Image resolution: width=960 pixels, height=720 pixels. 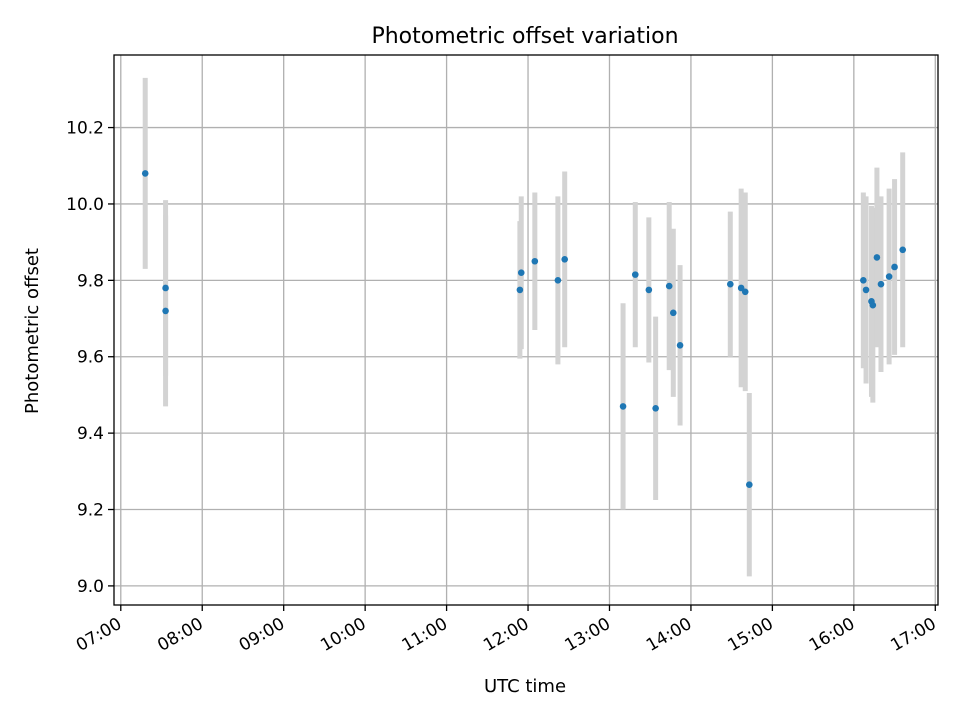 I want to click on x-tick-label: 08:00, so click(x=180, y=635).